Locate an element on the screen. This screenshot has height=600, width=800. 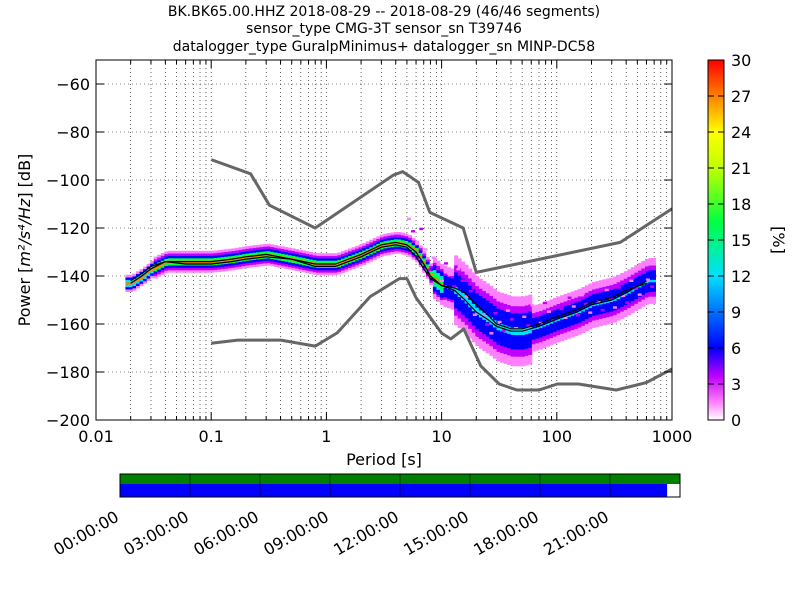
colorbar-tick-label: 3 is located at coordinates (736, 384).